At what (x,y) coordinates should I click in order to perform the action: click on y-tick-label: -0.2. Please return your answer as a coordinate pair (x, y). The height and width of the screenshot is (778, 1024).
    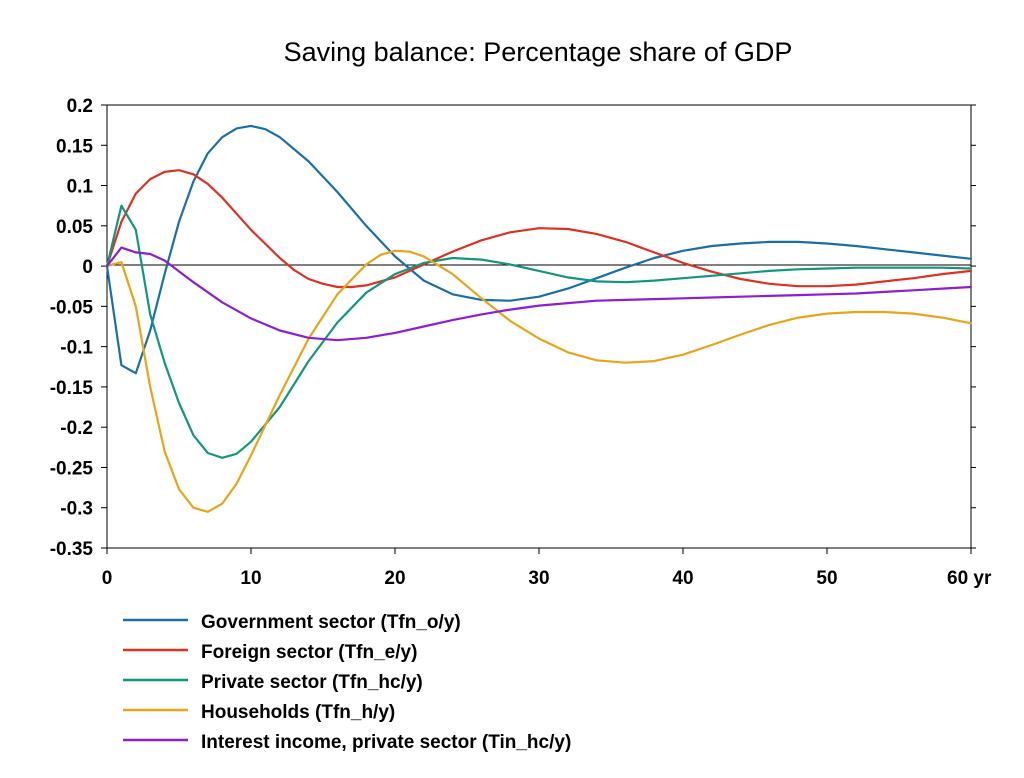
    Looking at the image, I should click on (76, 428).